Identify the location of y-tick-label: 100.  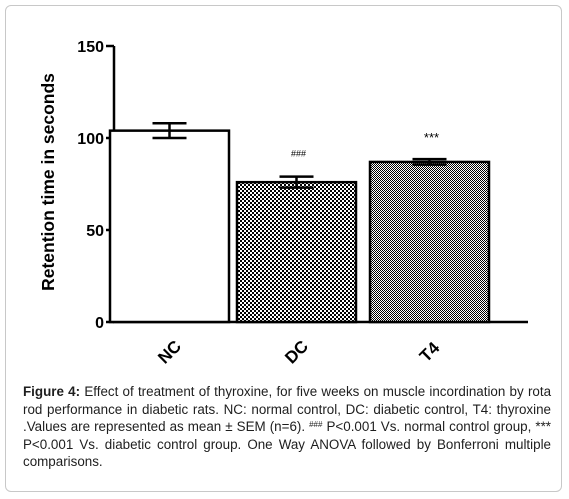
(90, 139).